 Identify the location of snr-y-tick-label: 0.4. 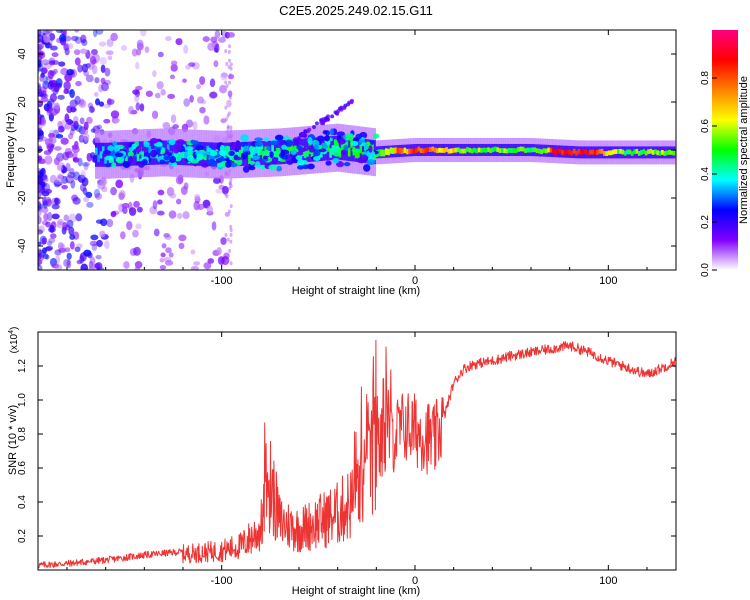
(22, 502).